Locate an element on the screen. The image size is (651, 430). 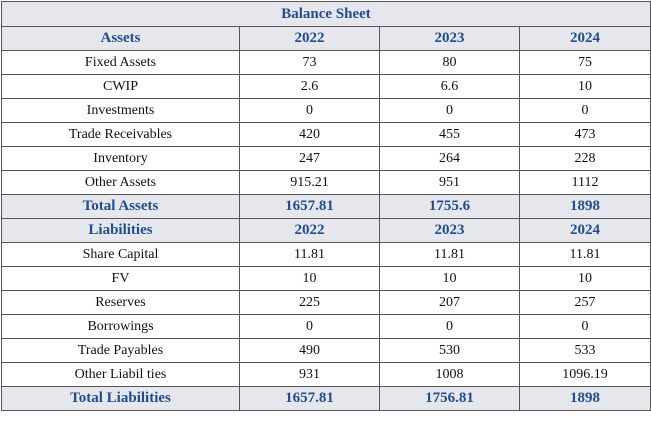
cell-value: 951 is located at coordinates (449, 182).